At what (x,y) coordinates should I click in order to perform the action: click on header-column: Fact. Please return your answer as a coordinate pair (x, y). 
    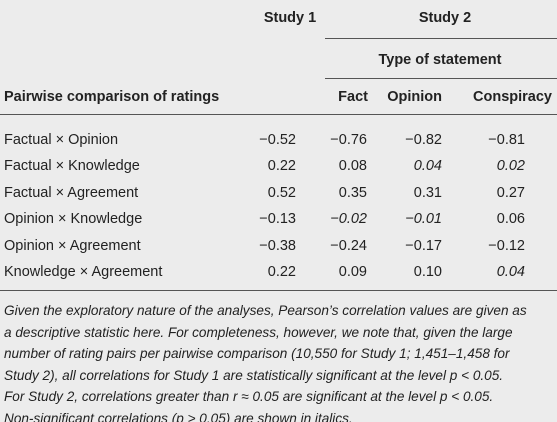
    Looking at the image, I should click on (353, 97).